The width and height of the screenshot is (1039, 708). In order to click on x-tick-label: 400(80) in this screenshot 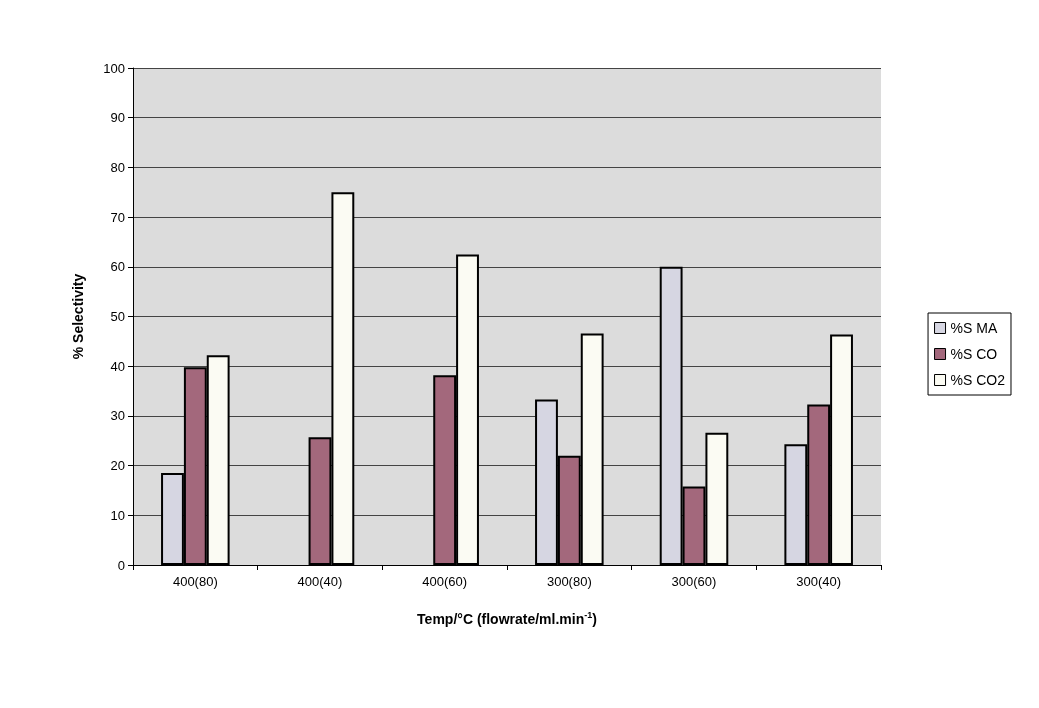, I will do `click(195, 581)`.